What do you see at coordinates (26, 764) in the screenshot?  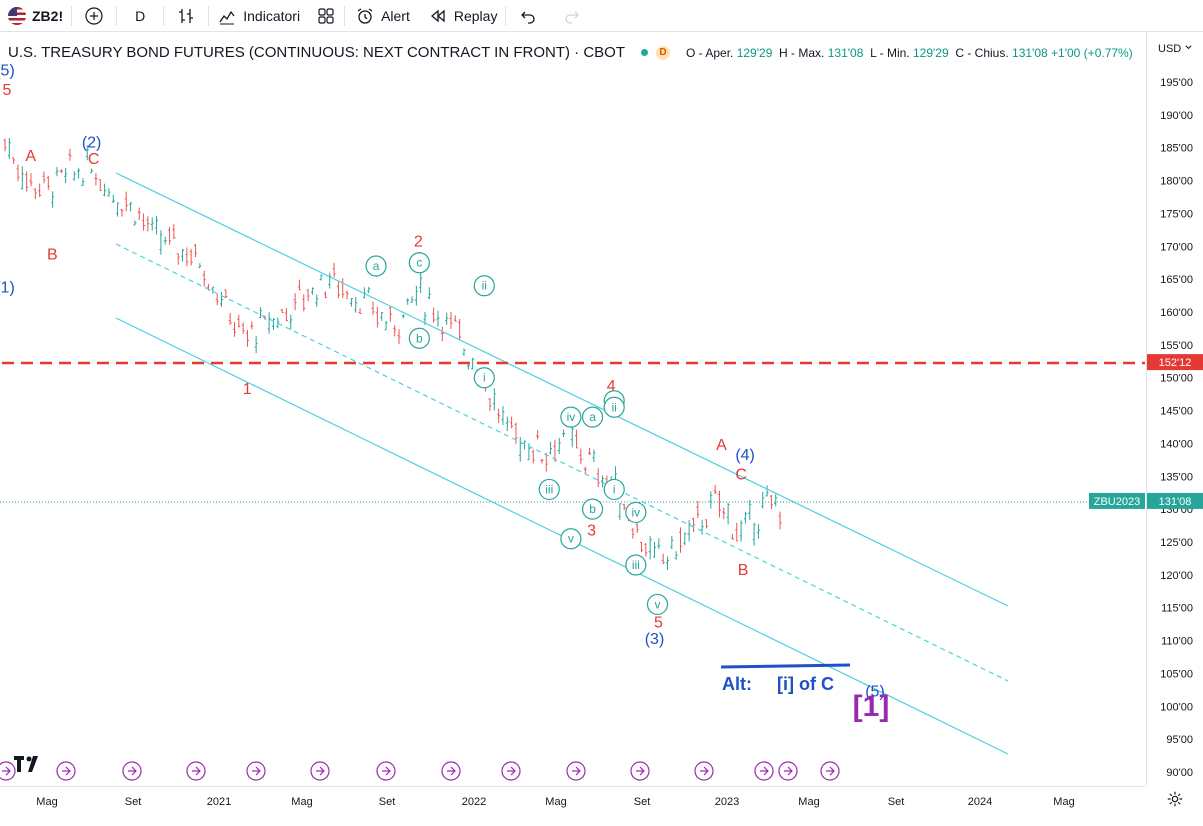 I see `tradingview-logo-icon` at bounding box center [26, 764].